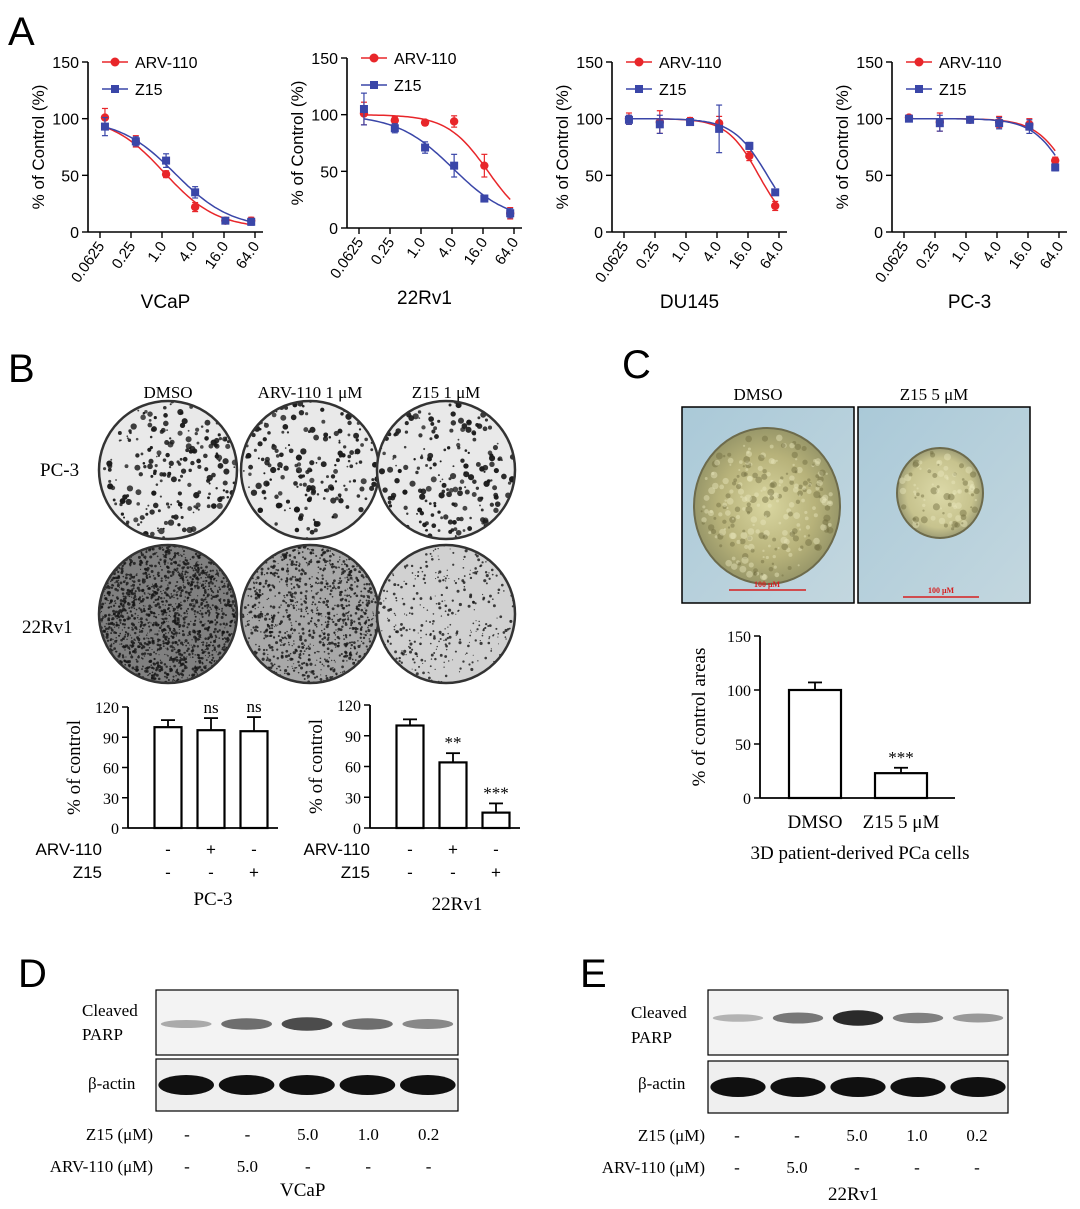 The height and width of the screenshot is (1209, 1080). What do you see at coordinates (374, 58) in the screenshot?
I see `legend-marker-arv110` at bounding box center [374, 58].